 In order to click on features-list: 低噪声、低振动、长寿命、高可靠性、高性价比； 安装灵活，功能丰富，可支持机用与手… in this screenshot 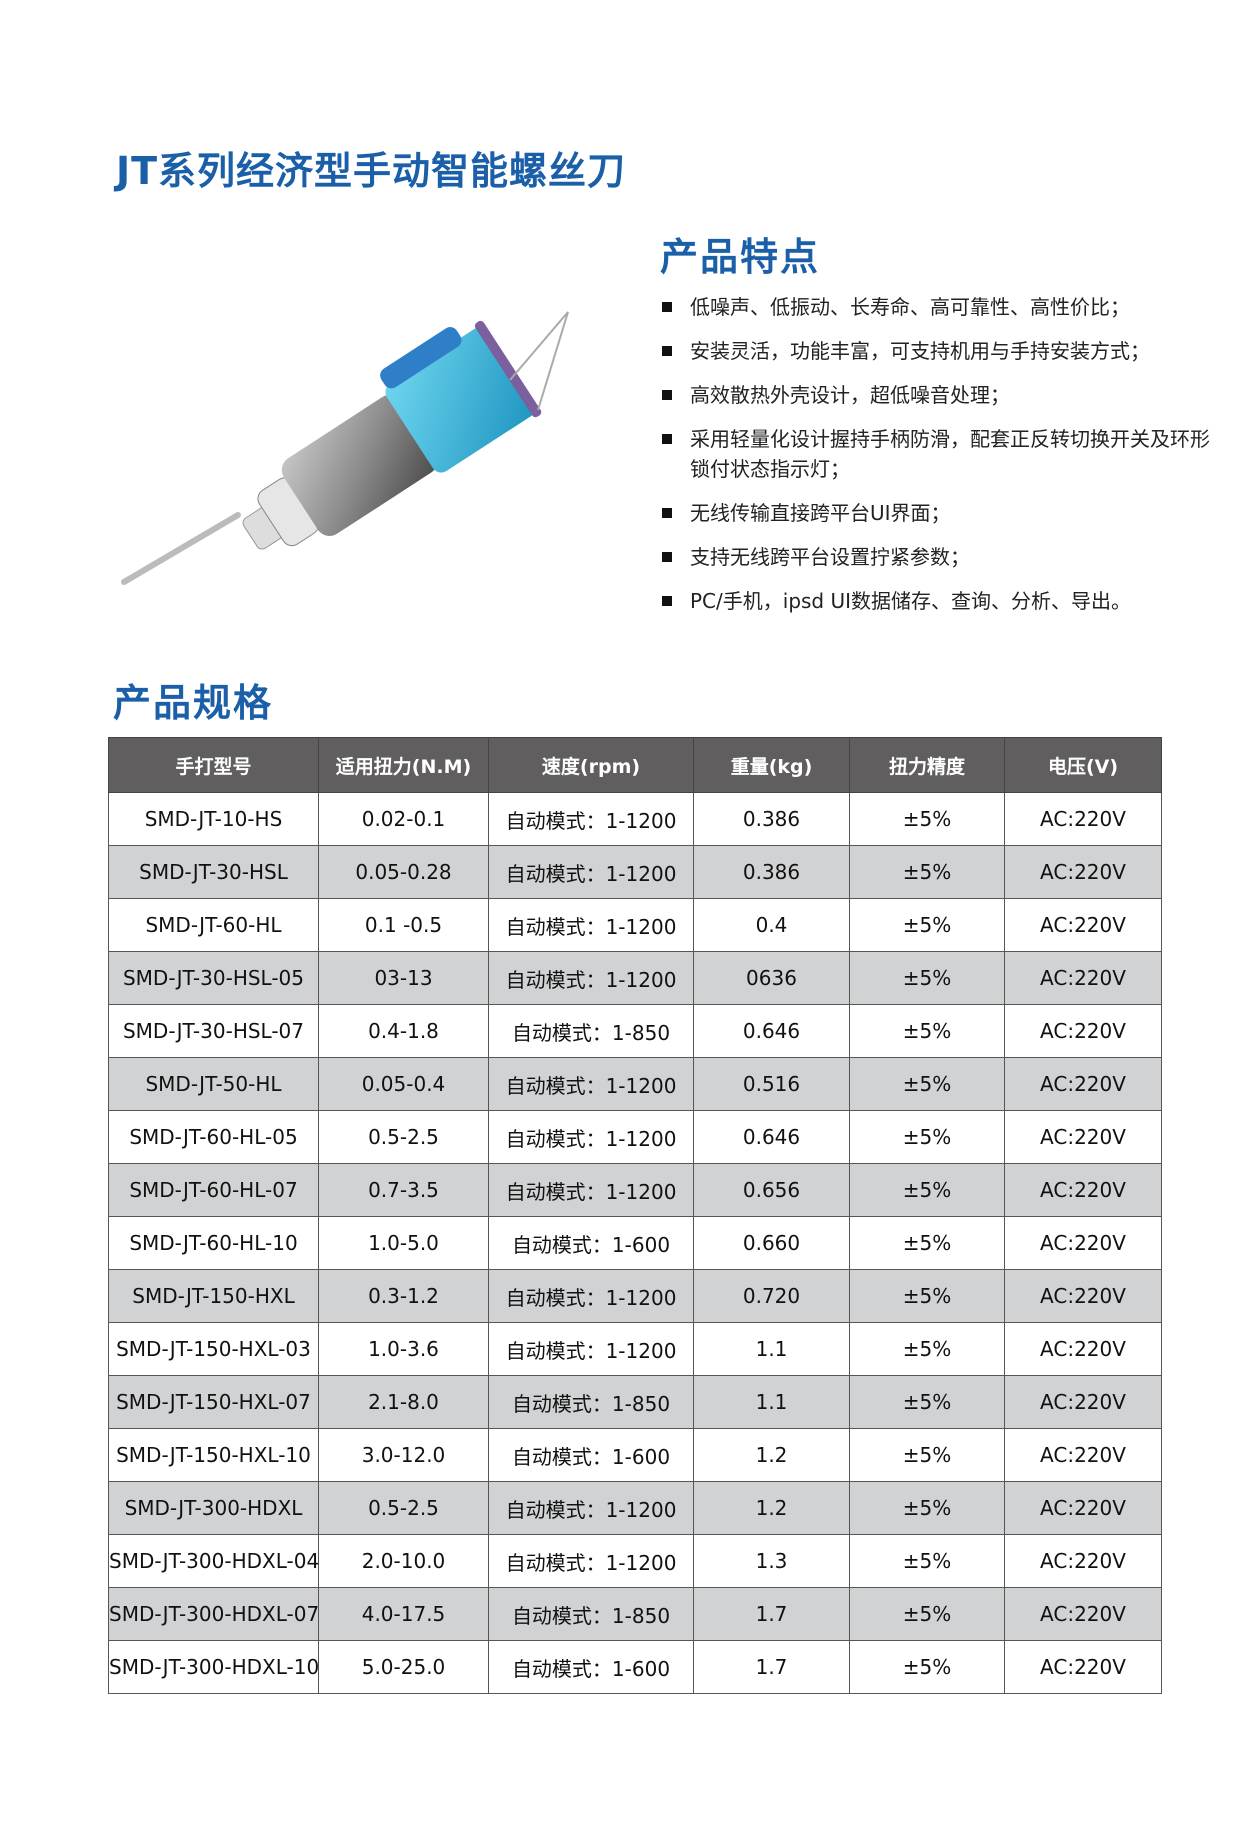, I will do `click(940, 461)`.